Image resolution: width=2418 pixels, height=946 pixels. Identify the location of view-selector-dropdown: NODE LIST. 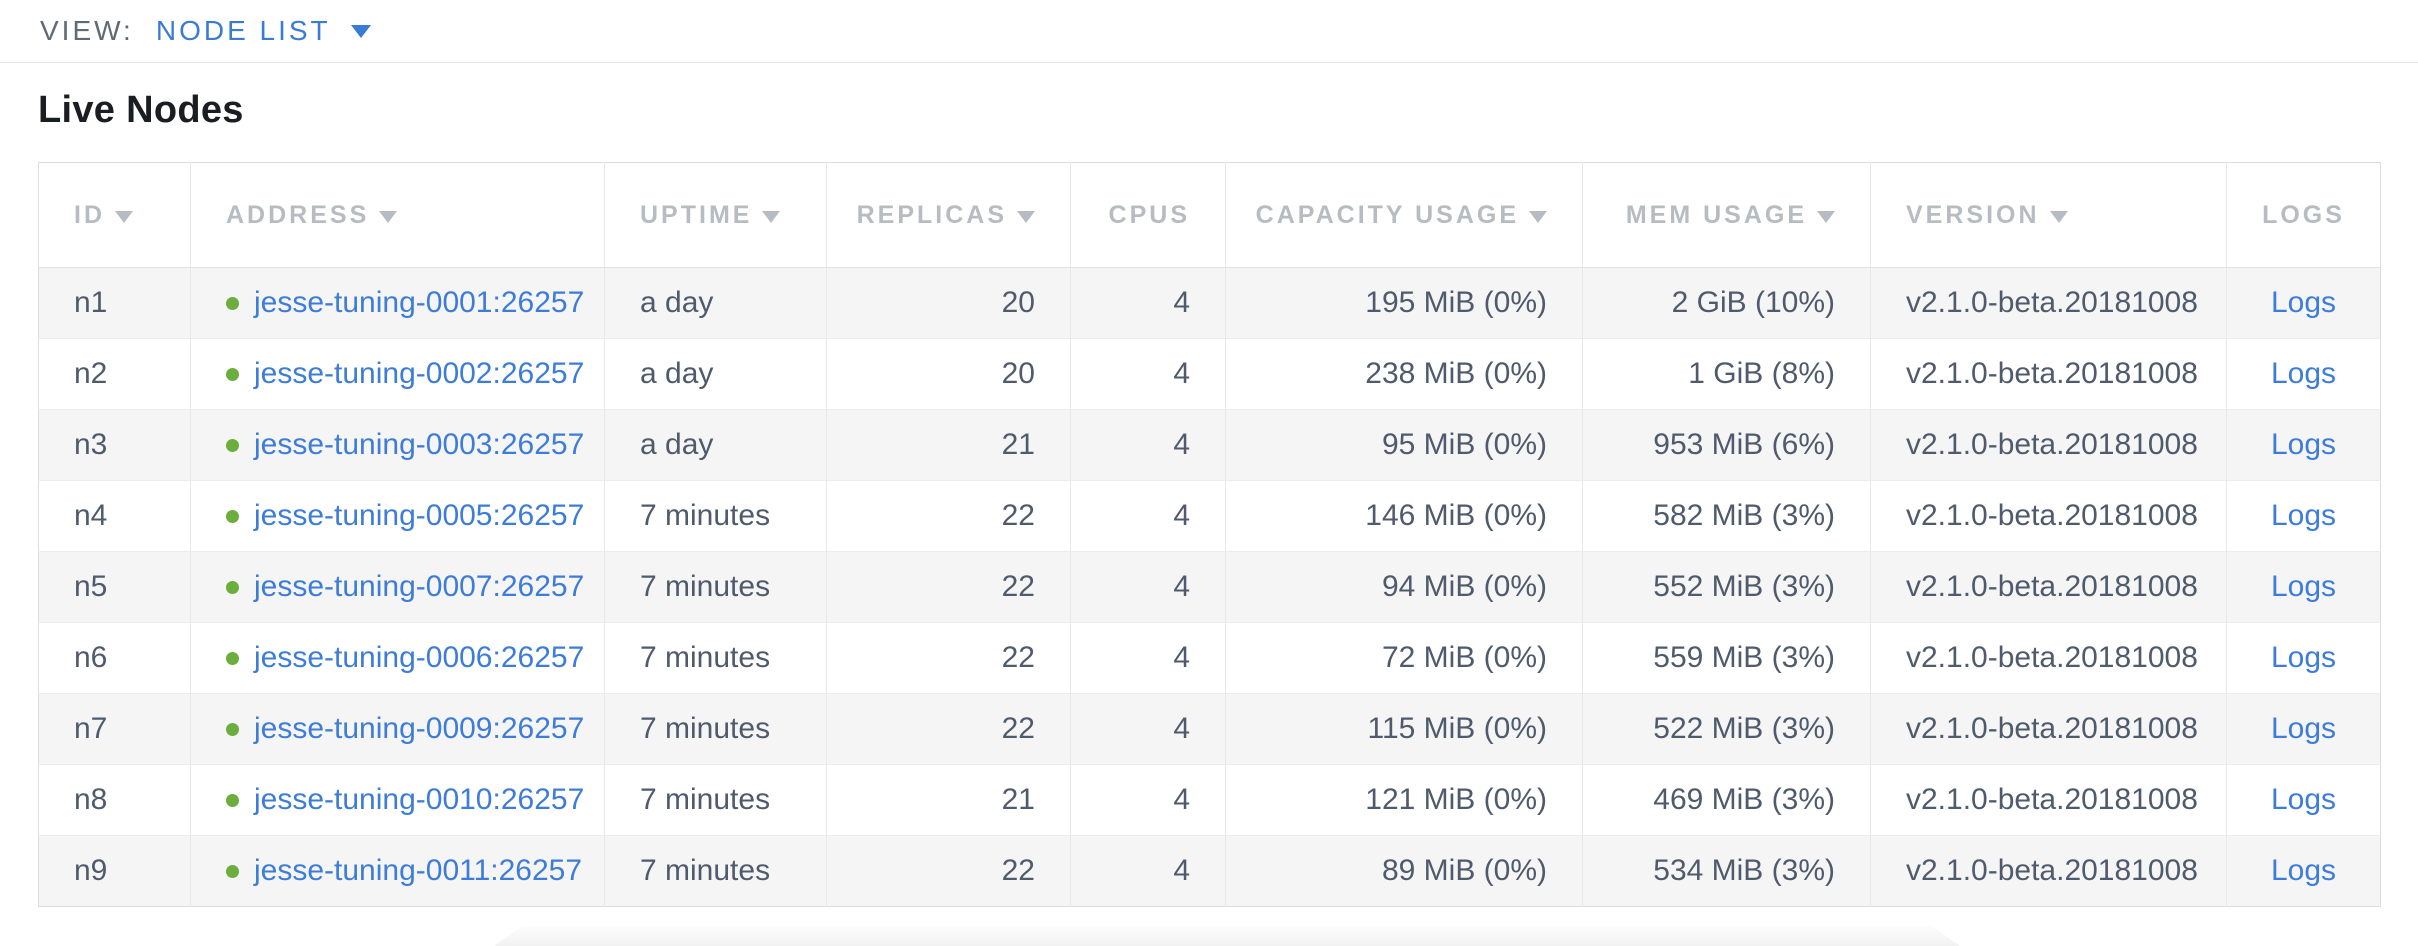
(263, 31).